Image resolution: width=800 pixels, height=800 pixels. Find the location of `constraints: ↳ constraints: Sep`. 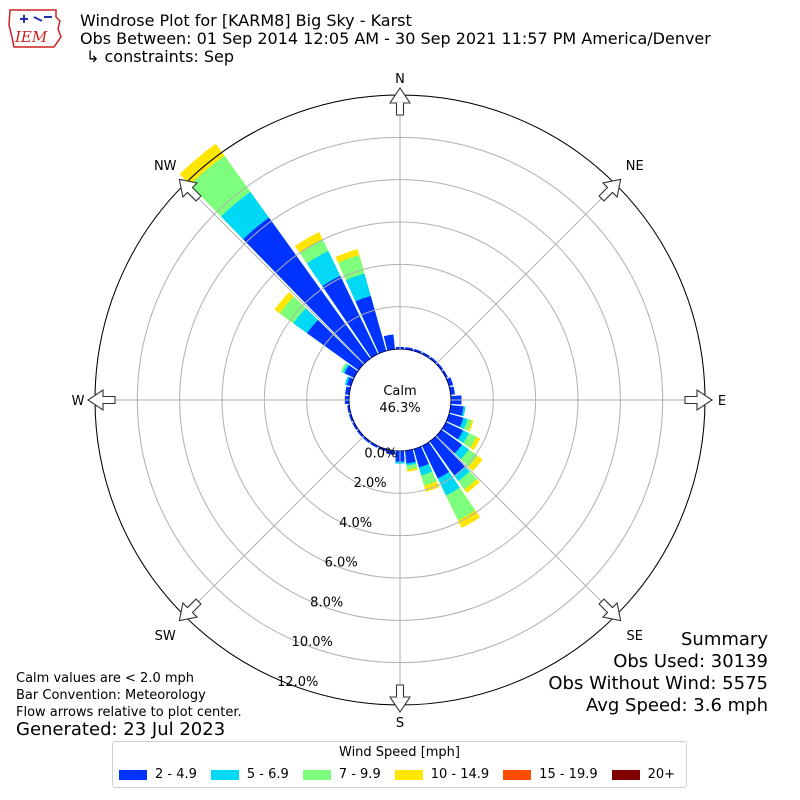

constraints: ↳ constraints: Sep is located at coordinates (160, 56).